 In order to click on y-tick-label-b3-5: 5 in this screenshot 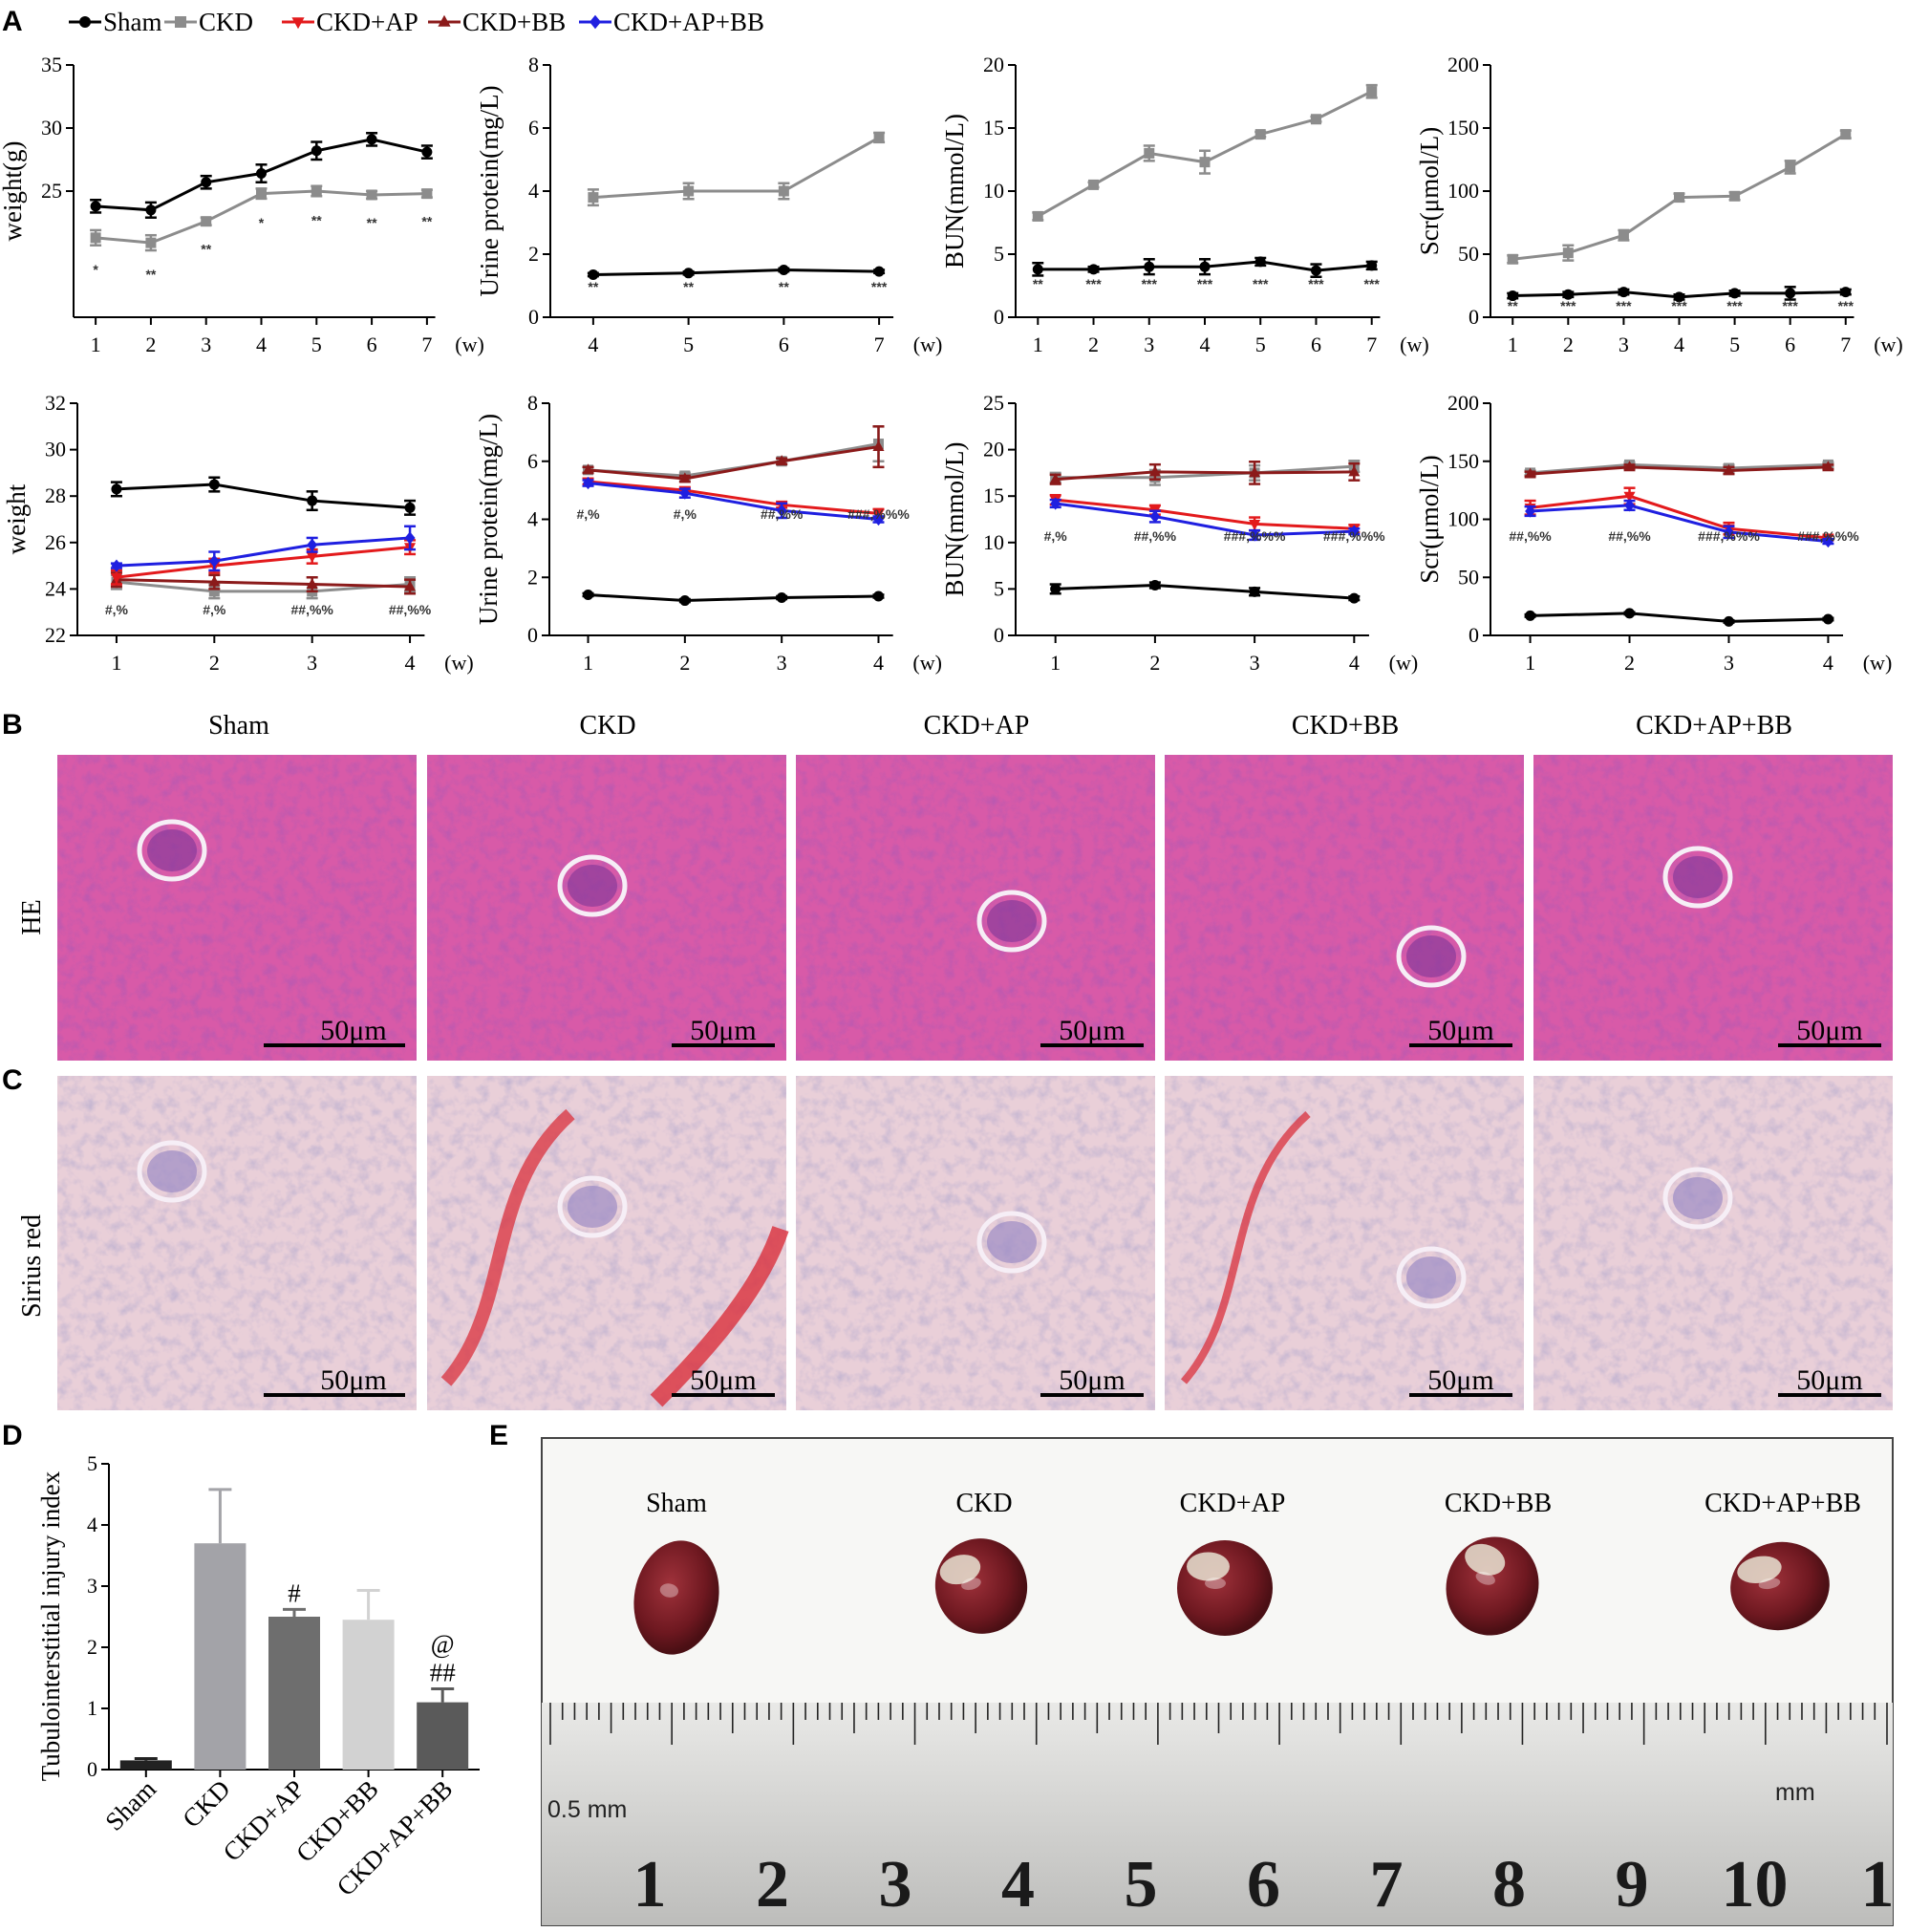, I will do `click(999, 588)`.